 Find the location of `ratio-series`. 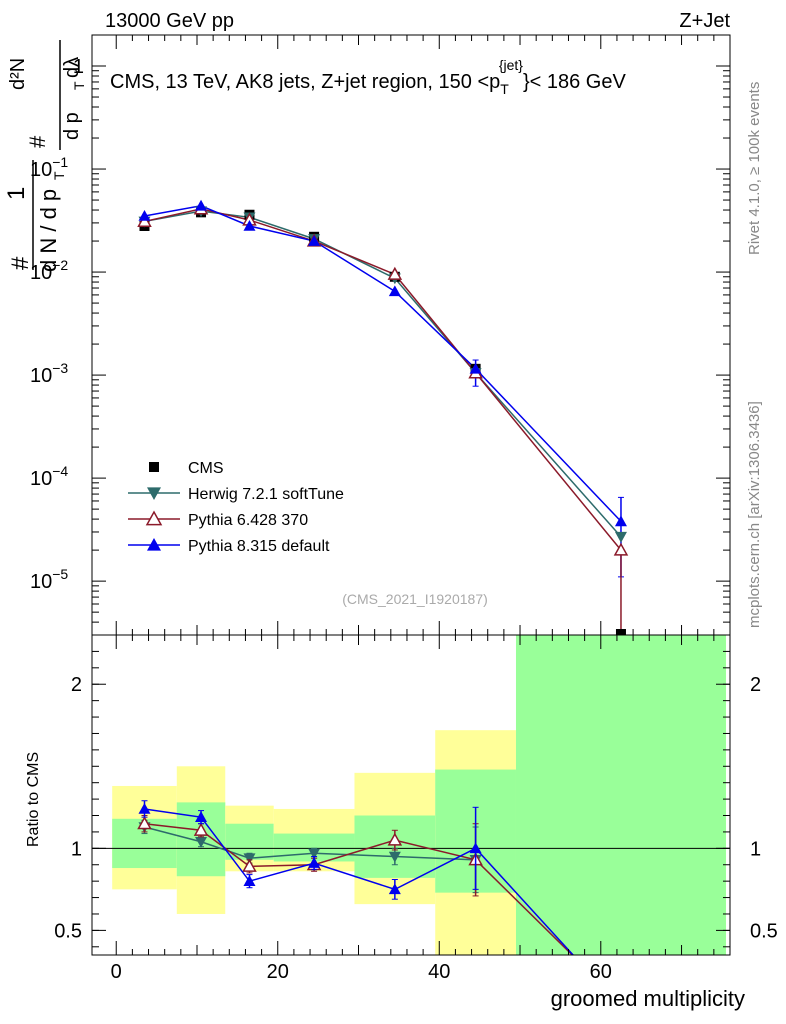

ratio-series is located at coordinates (356, 877).